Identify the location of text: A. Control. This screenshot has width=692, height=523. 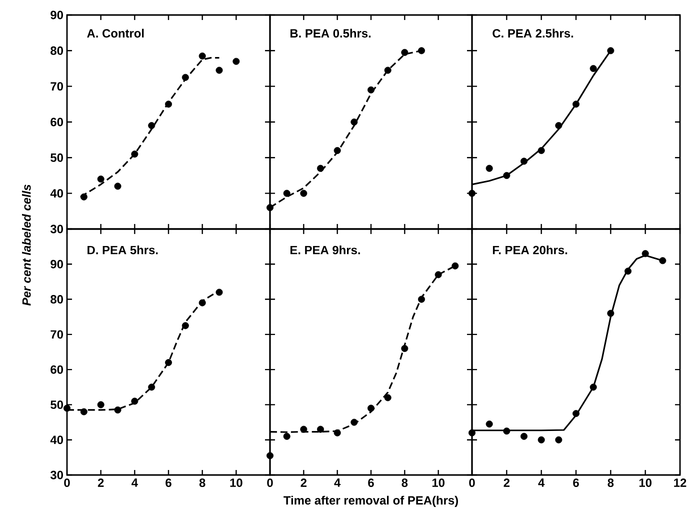
(115, 33).